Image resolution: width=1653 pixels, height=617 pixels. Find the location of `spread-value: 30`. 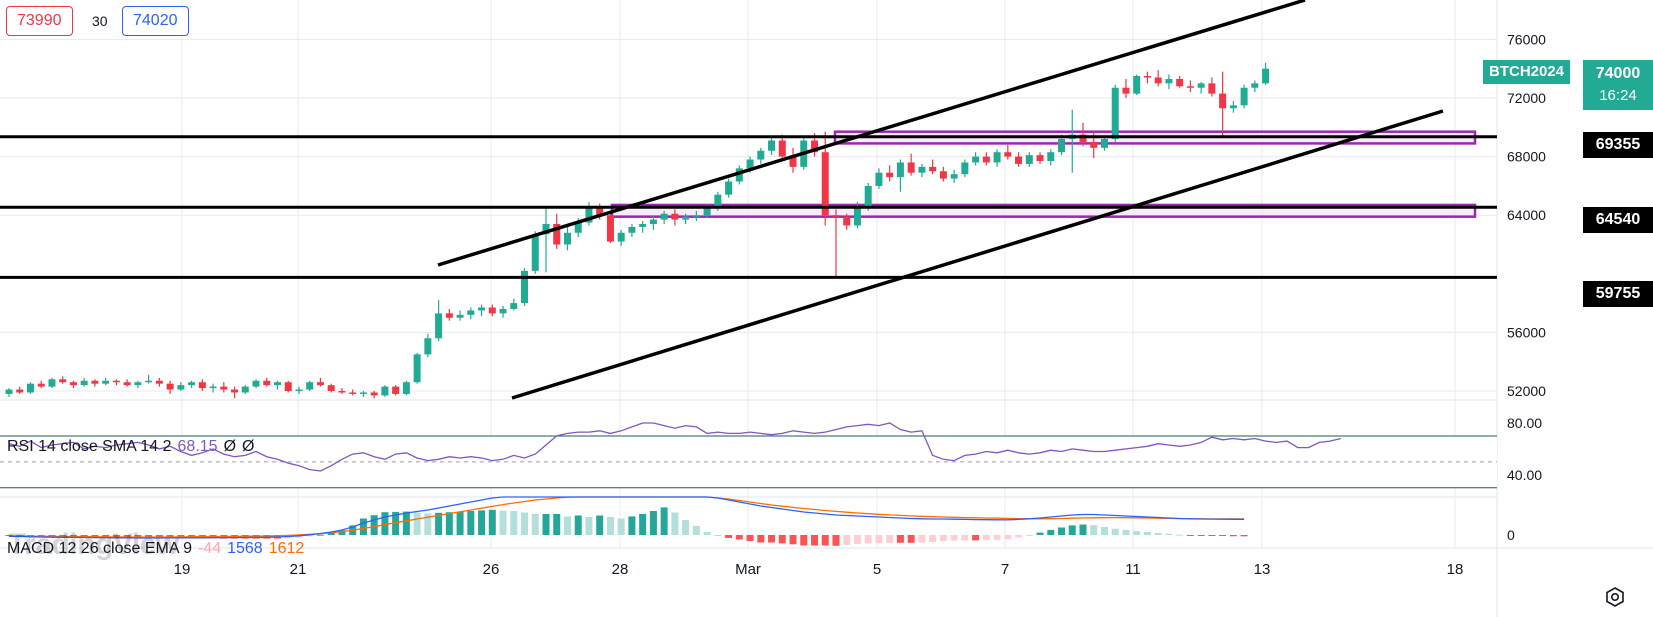

spread-value: 30 is located at coordinates (100, 21).